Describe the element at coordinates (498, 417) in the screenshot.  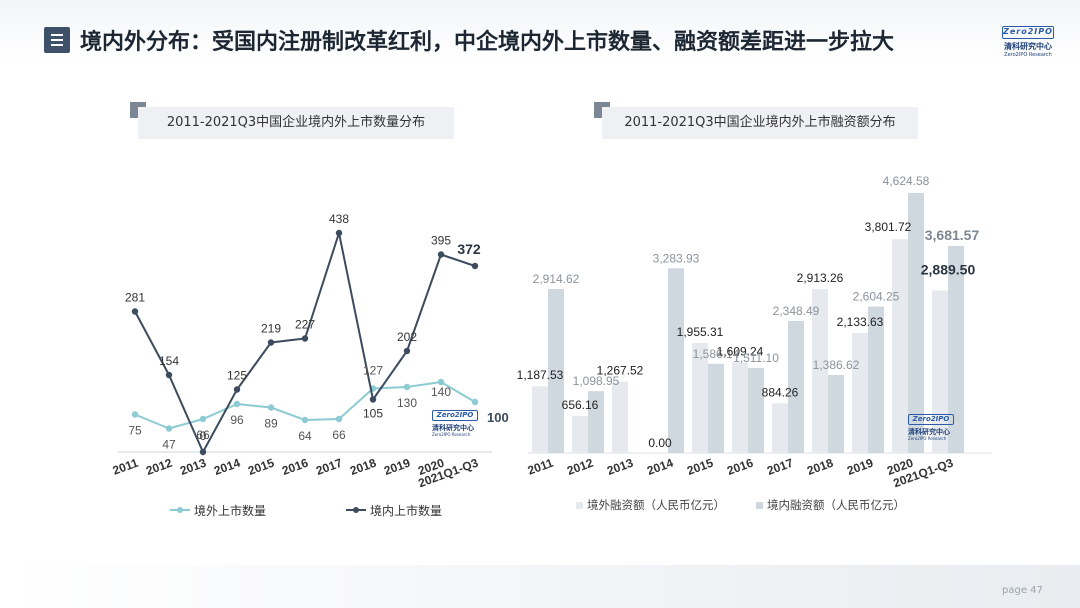
I see `overseas-count-label: 100` at that location.